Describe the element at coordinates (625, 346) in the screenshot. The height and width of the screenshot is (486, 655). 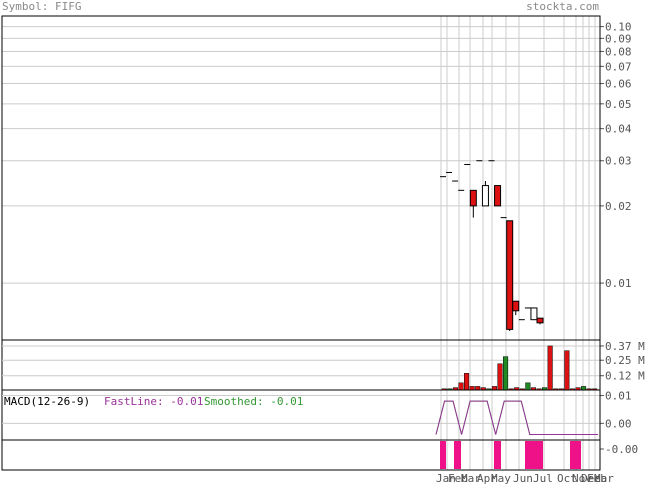
I see `volume-tick-label: 0.37 M` at that location.